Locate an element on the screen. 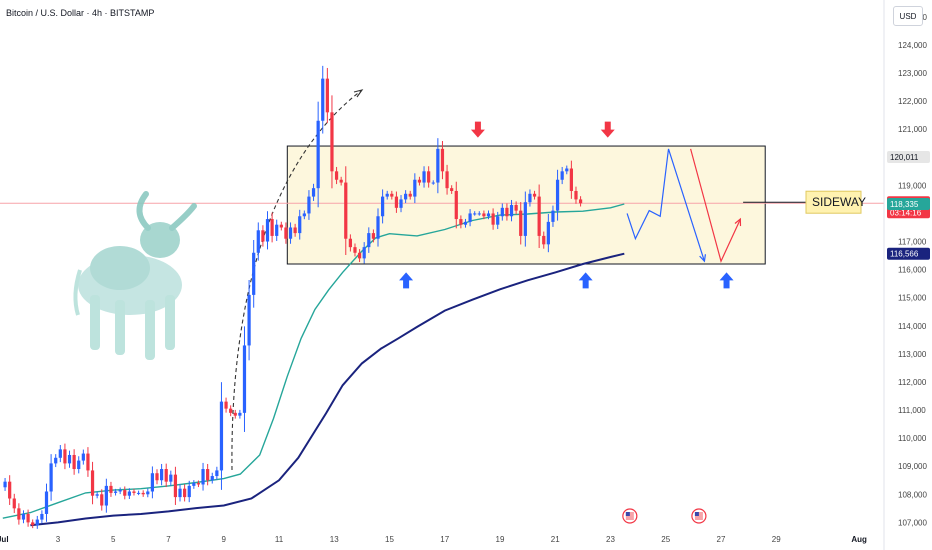  price-tick-label: 117,000 is located at coordinates (912, 242).